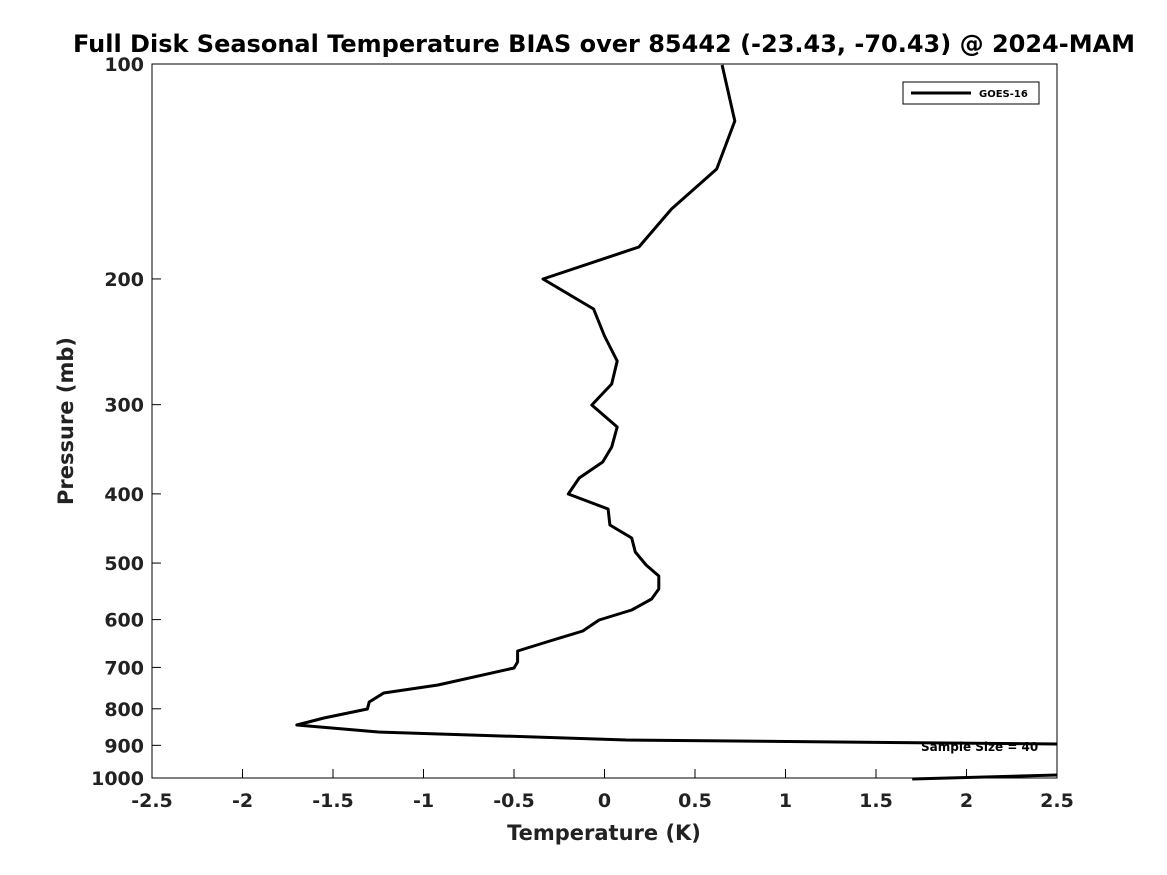  Describe the element at coordinates (876, 801) in the screenshot. I see `x-tick-label: 1.5` at that location.